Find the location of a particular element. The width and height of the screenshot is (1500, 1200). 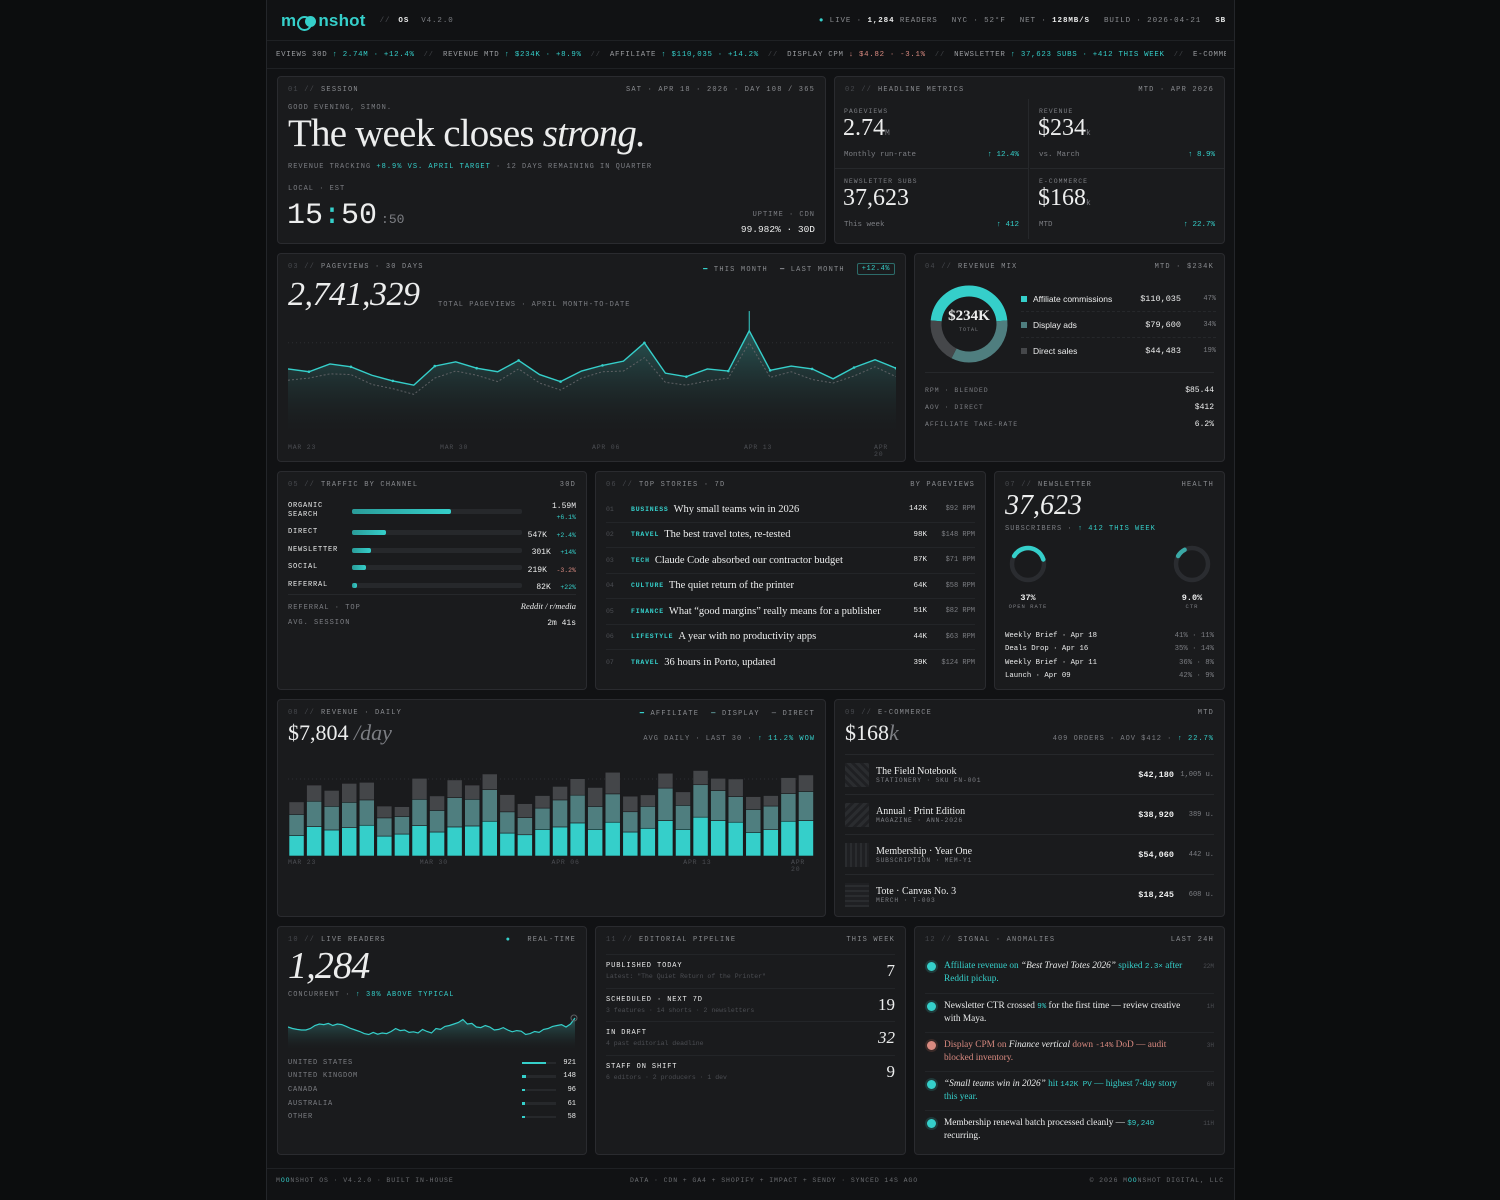

metric-label: E-COMMERCE is located at coordinates (1064, 181).